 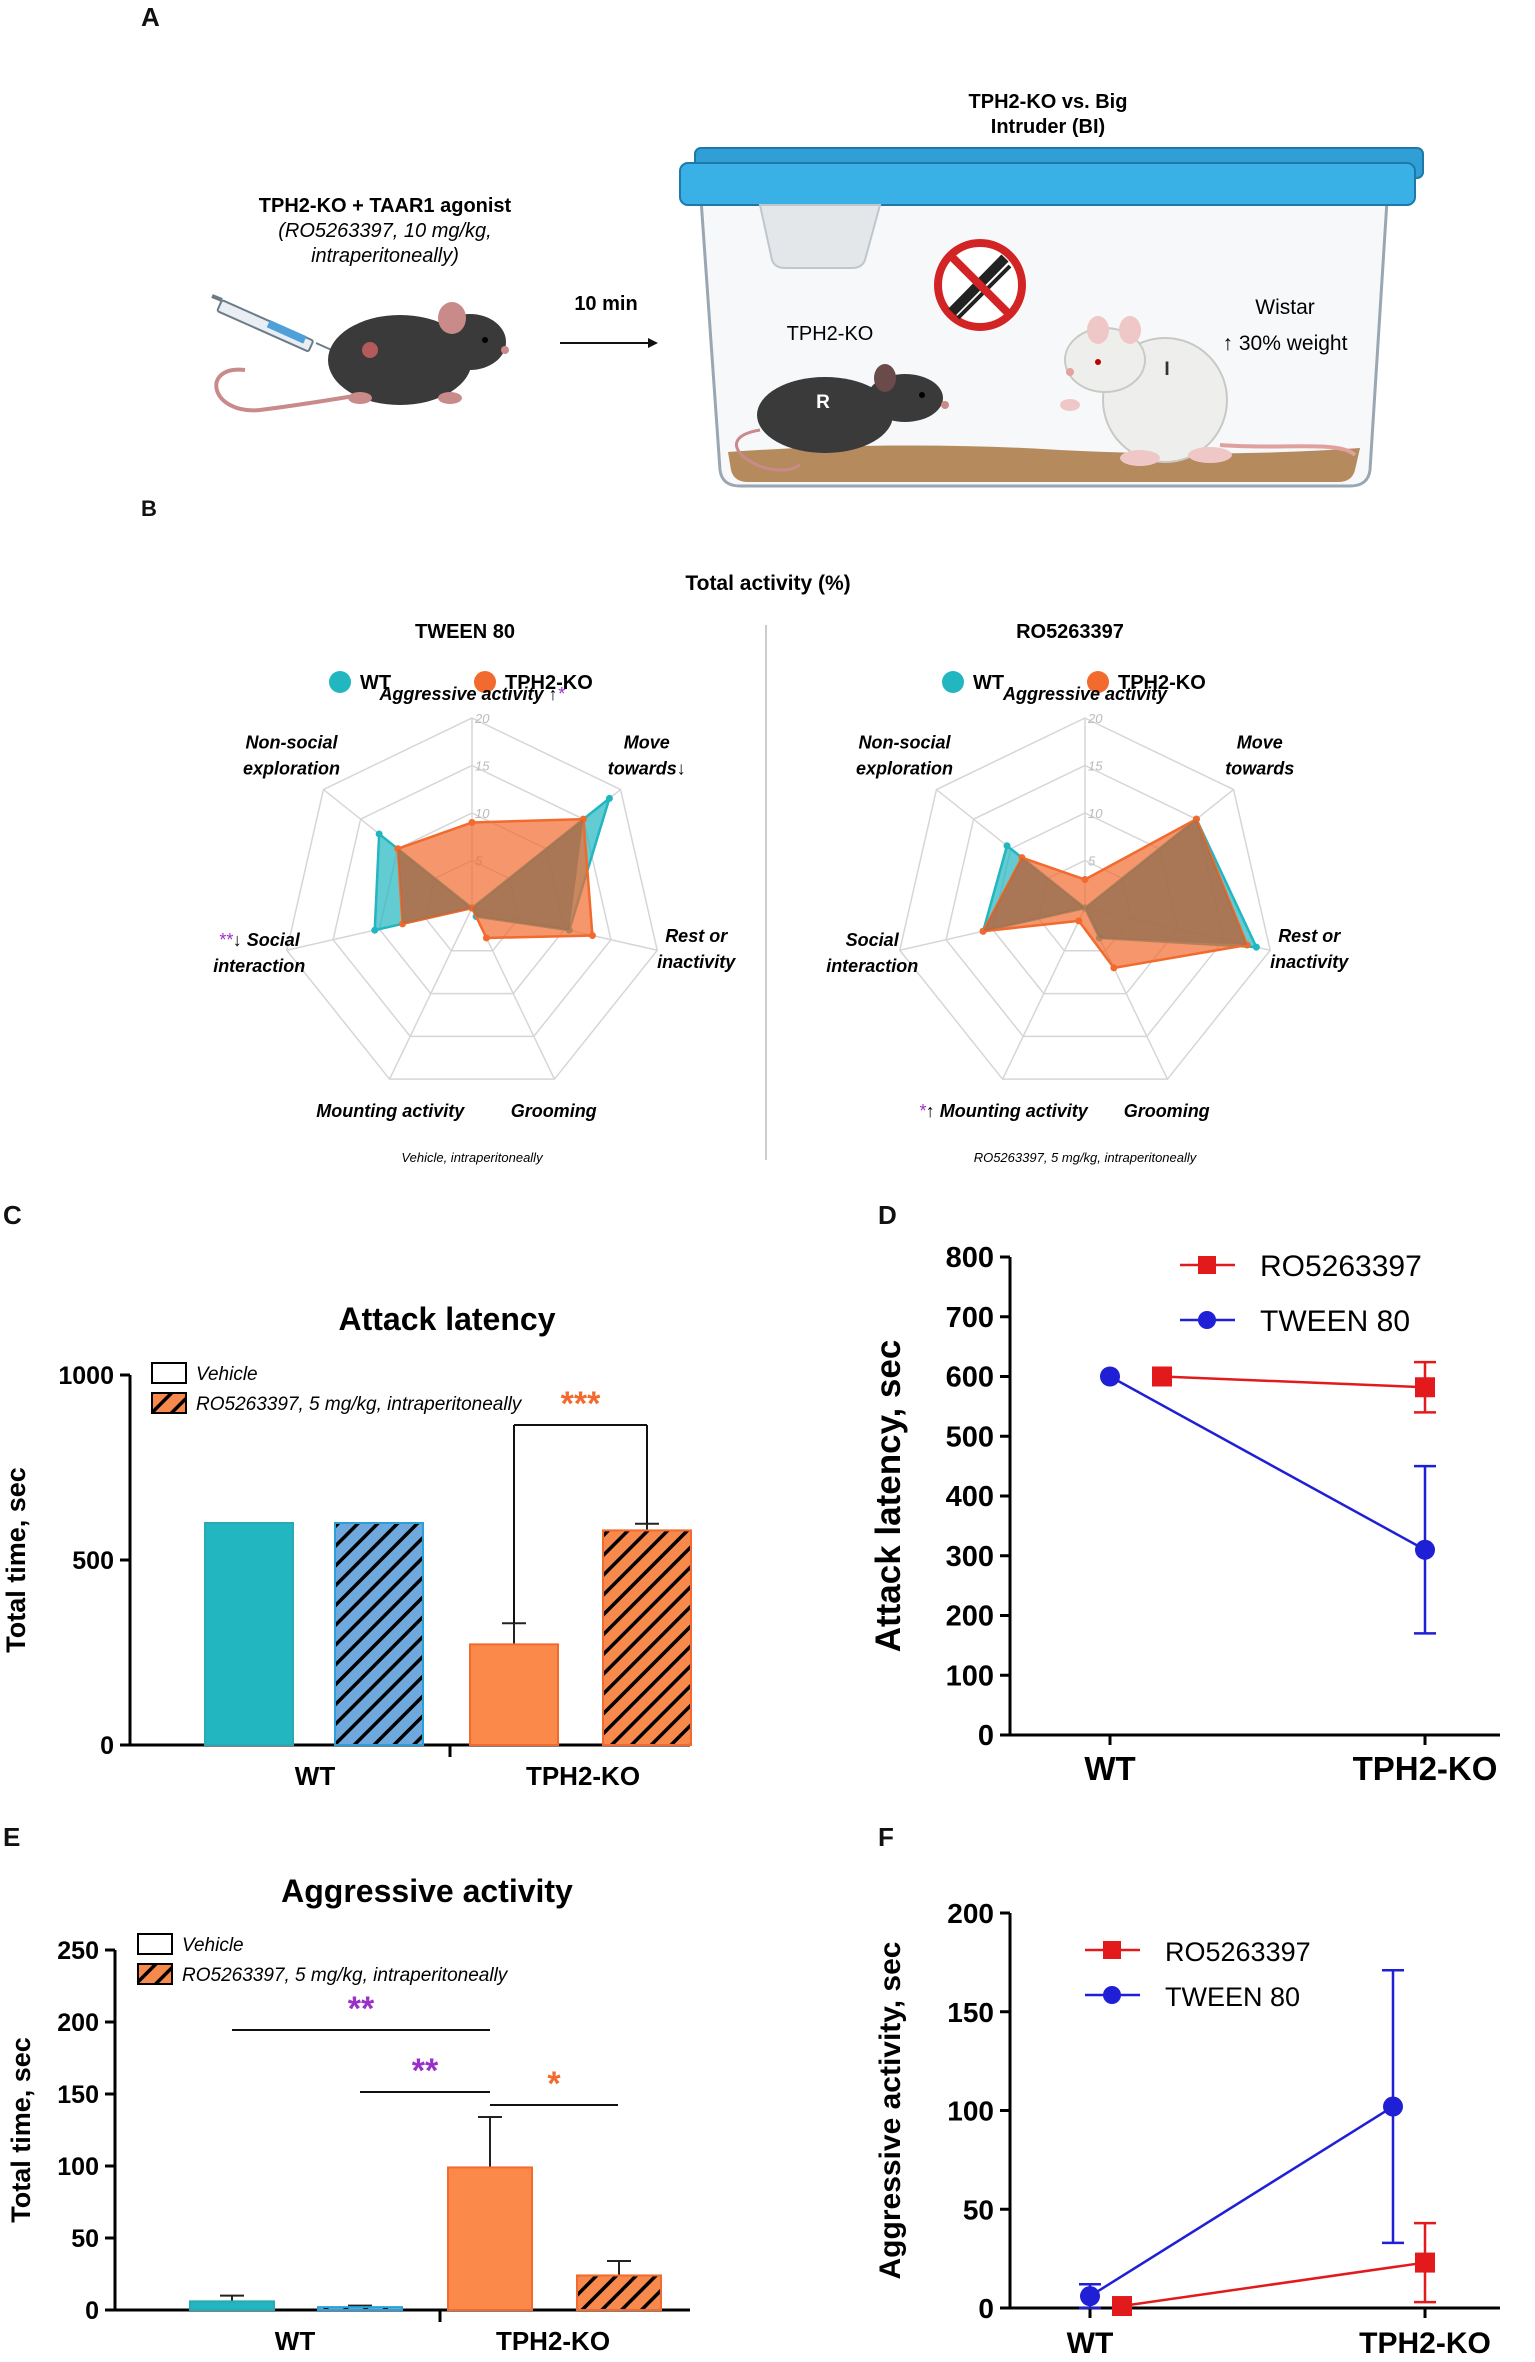 I want to click on tph2-ko-mouse-icon, so click(x=361, y=357).